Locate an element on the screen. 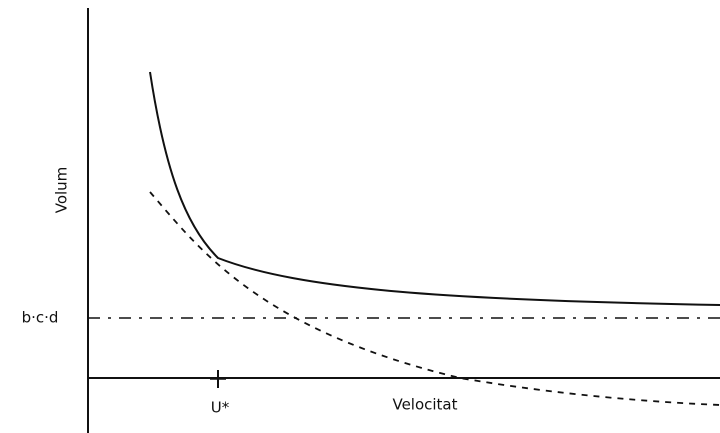  y-axis-label: Volum is located at coordinates (62, 190).